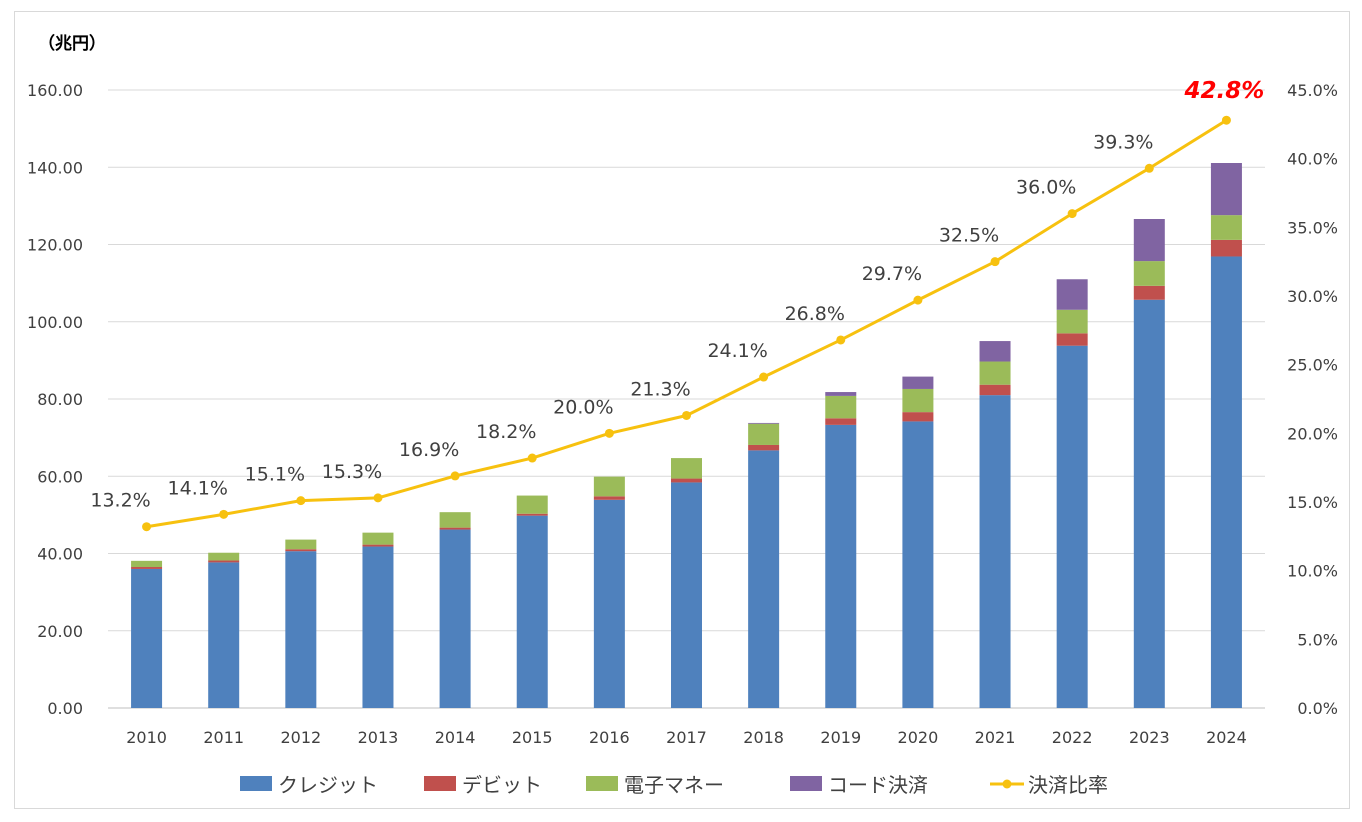  What do you see at coordinates (1317, 639) in the screenshot?
I see `right-axis-tick-label: 5.0%` at bounding box center [1317, 639].